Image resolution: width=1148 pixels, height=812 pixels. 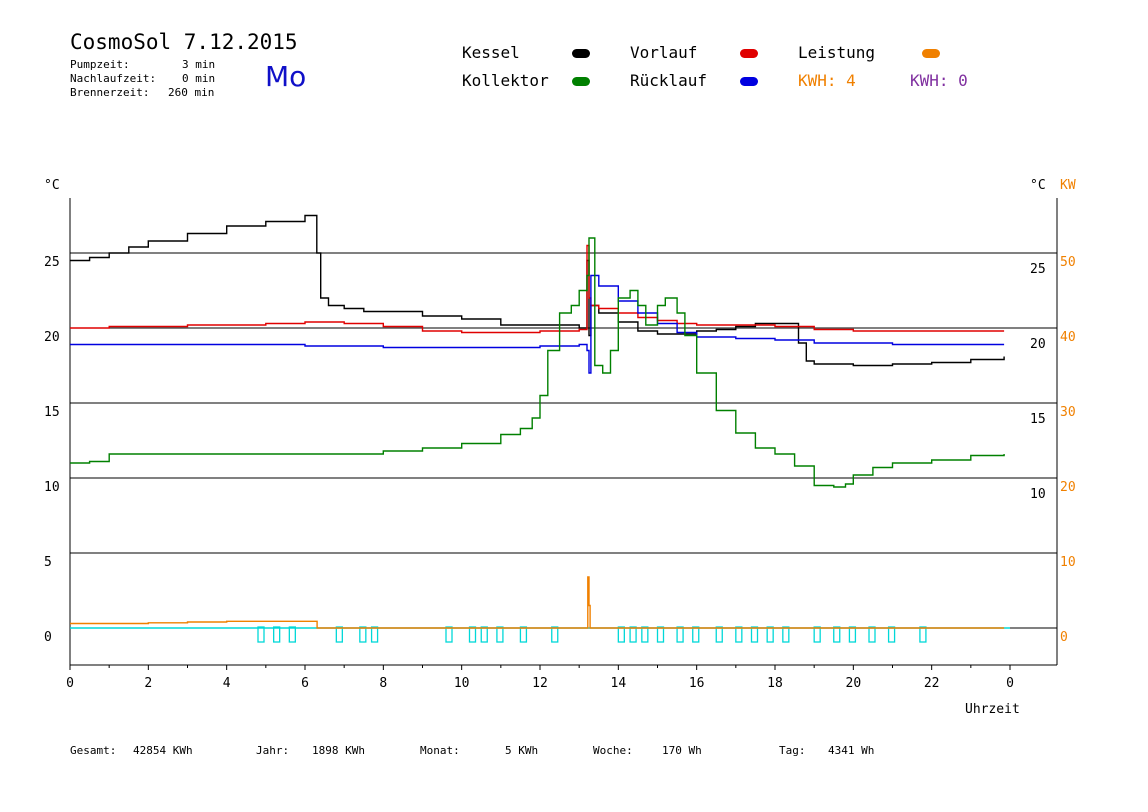 What do you see at coordinates (1068, 262) in the screenshot?
I see `kw-tick-label: 50` at bounding box center [1068, 262].